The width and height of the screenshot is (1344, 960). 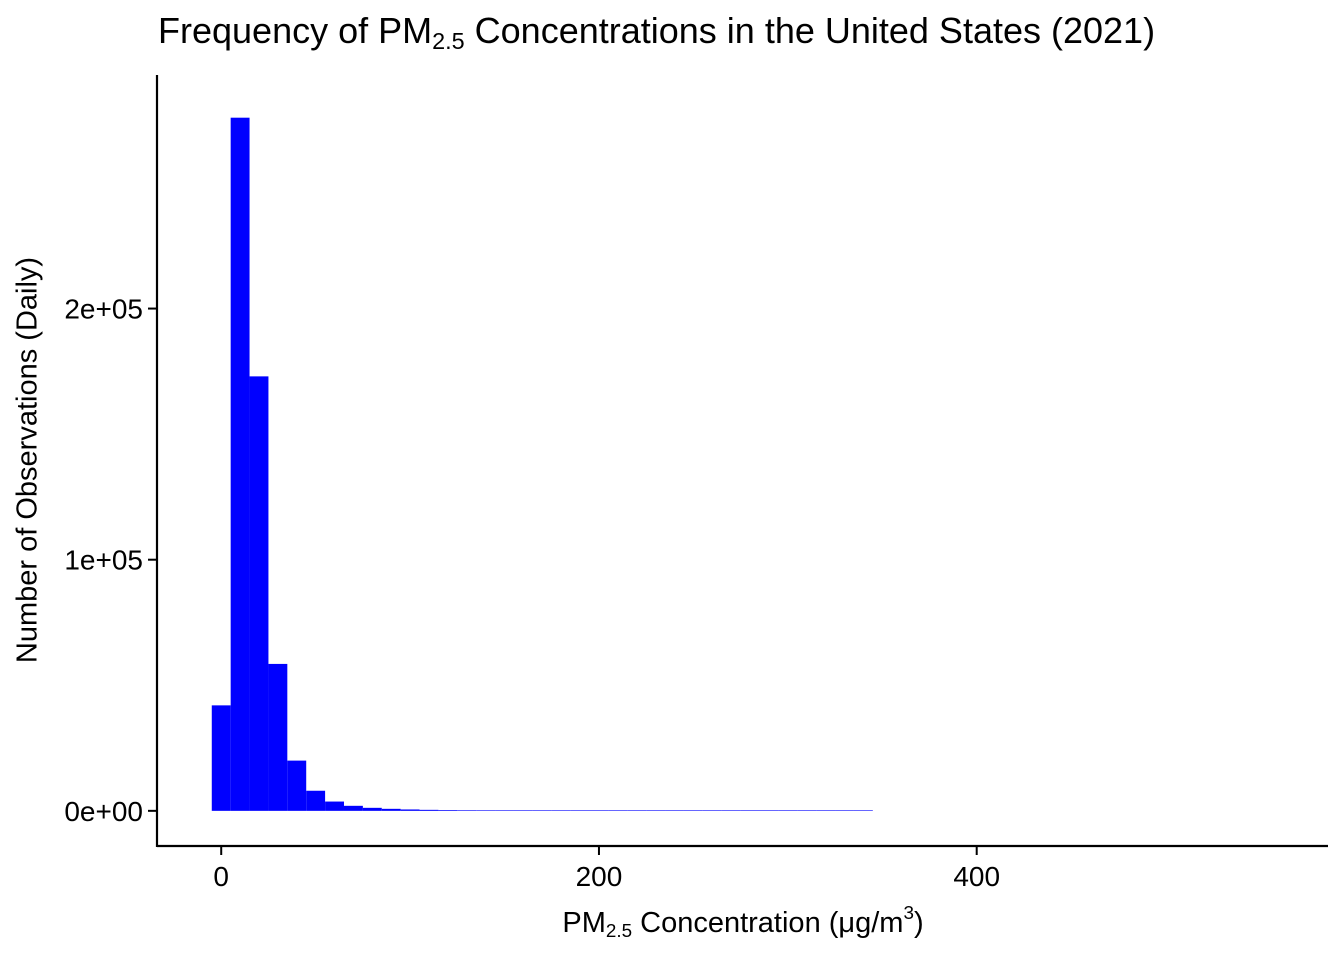 I want to click on x-label-text: PM, so click(x=584, y=923).